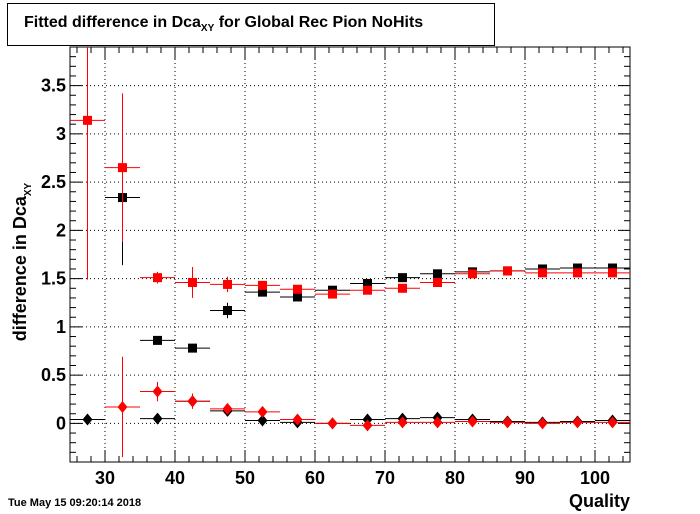  Describe the element at coordinates (61, 423) in the screenshot. I see `y-tick-label: 0` at that location.